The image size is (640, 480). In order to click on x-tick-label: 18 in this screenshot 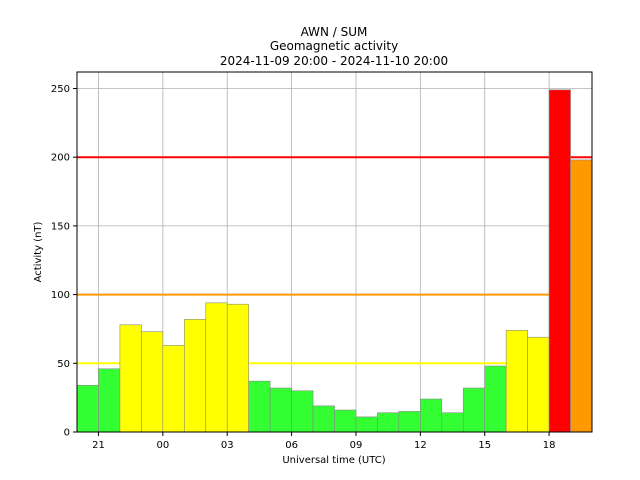, I will do `click(549, 445)`.